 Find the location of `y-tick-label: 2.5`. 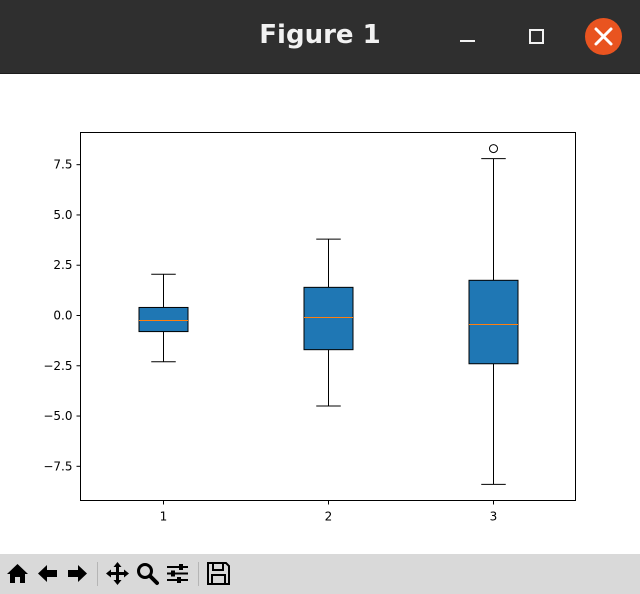

y-tick-label: 2.5 is located at coordinates (62, 265).